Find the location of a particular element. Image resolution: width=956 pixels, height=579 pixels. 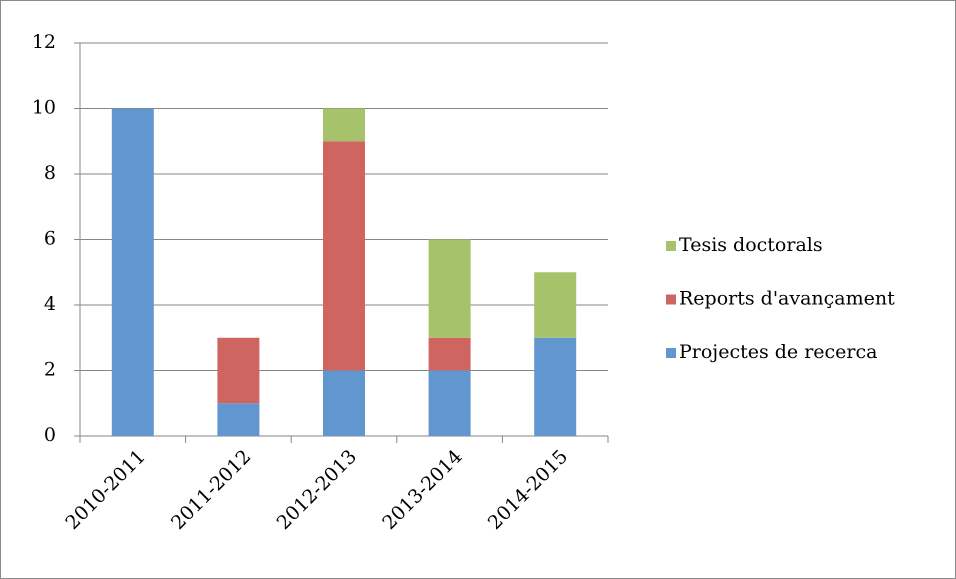

y-tick-label: 10 is located at coordinates (44, 108).